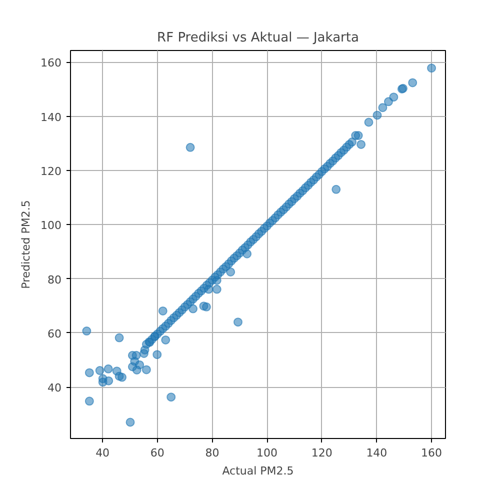 Image resolution: width=483 pixels, height=488 pixels. I want to click on x-tick-label: 100, so click(267, 453).